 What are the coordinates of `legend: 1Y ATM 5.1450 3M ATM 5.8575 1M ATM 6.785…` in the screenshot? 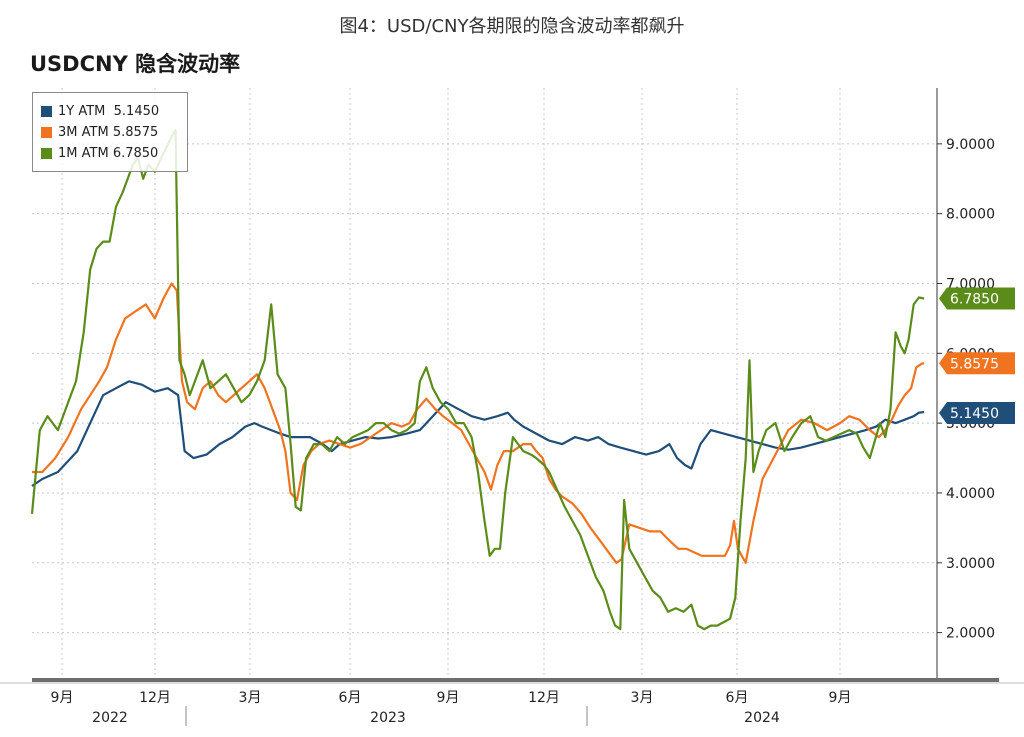 It's located at (110, 132).